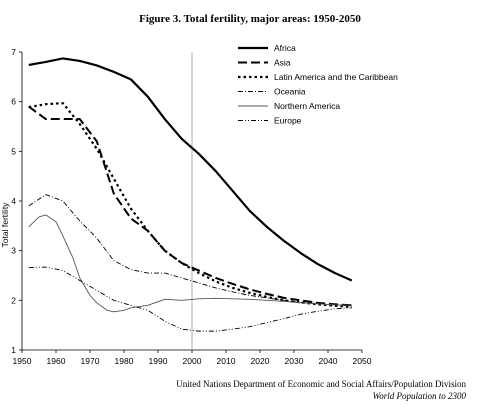  I want to click on legend-label-europe: Europe, so click(288, 121).